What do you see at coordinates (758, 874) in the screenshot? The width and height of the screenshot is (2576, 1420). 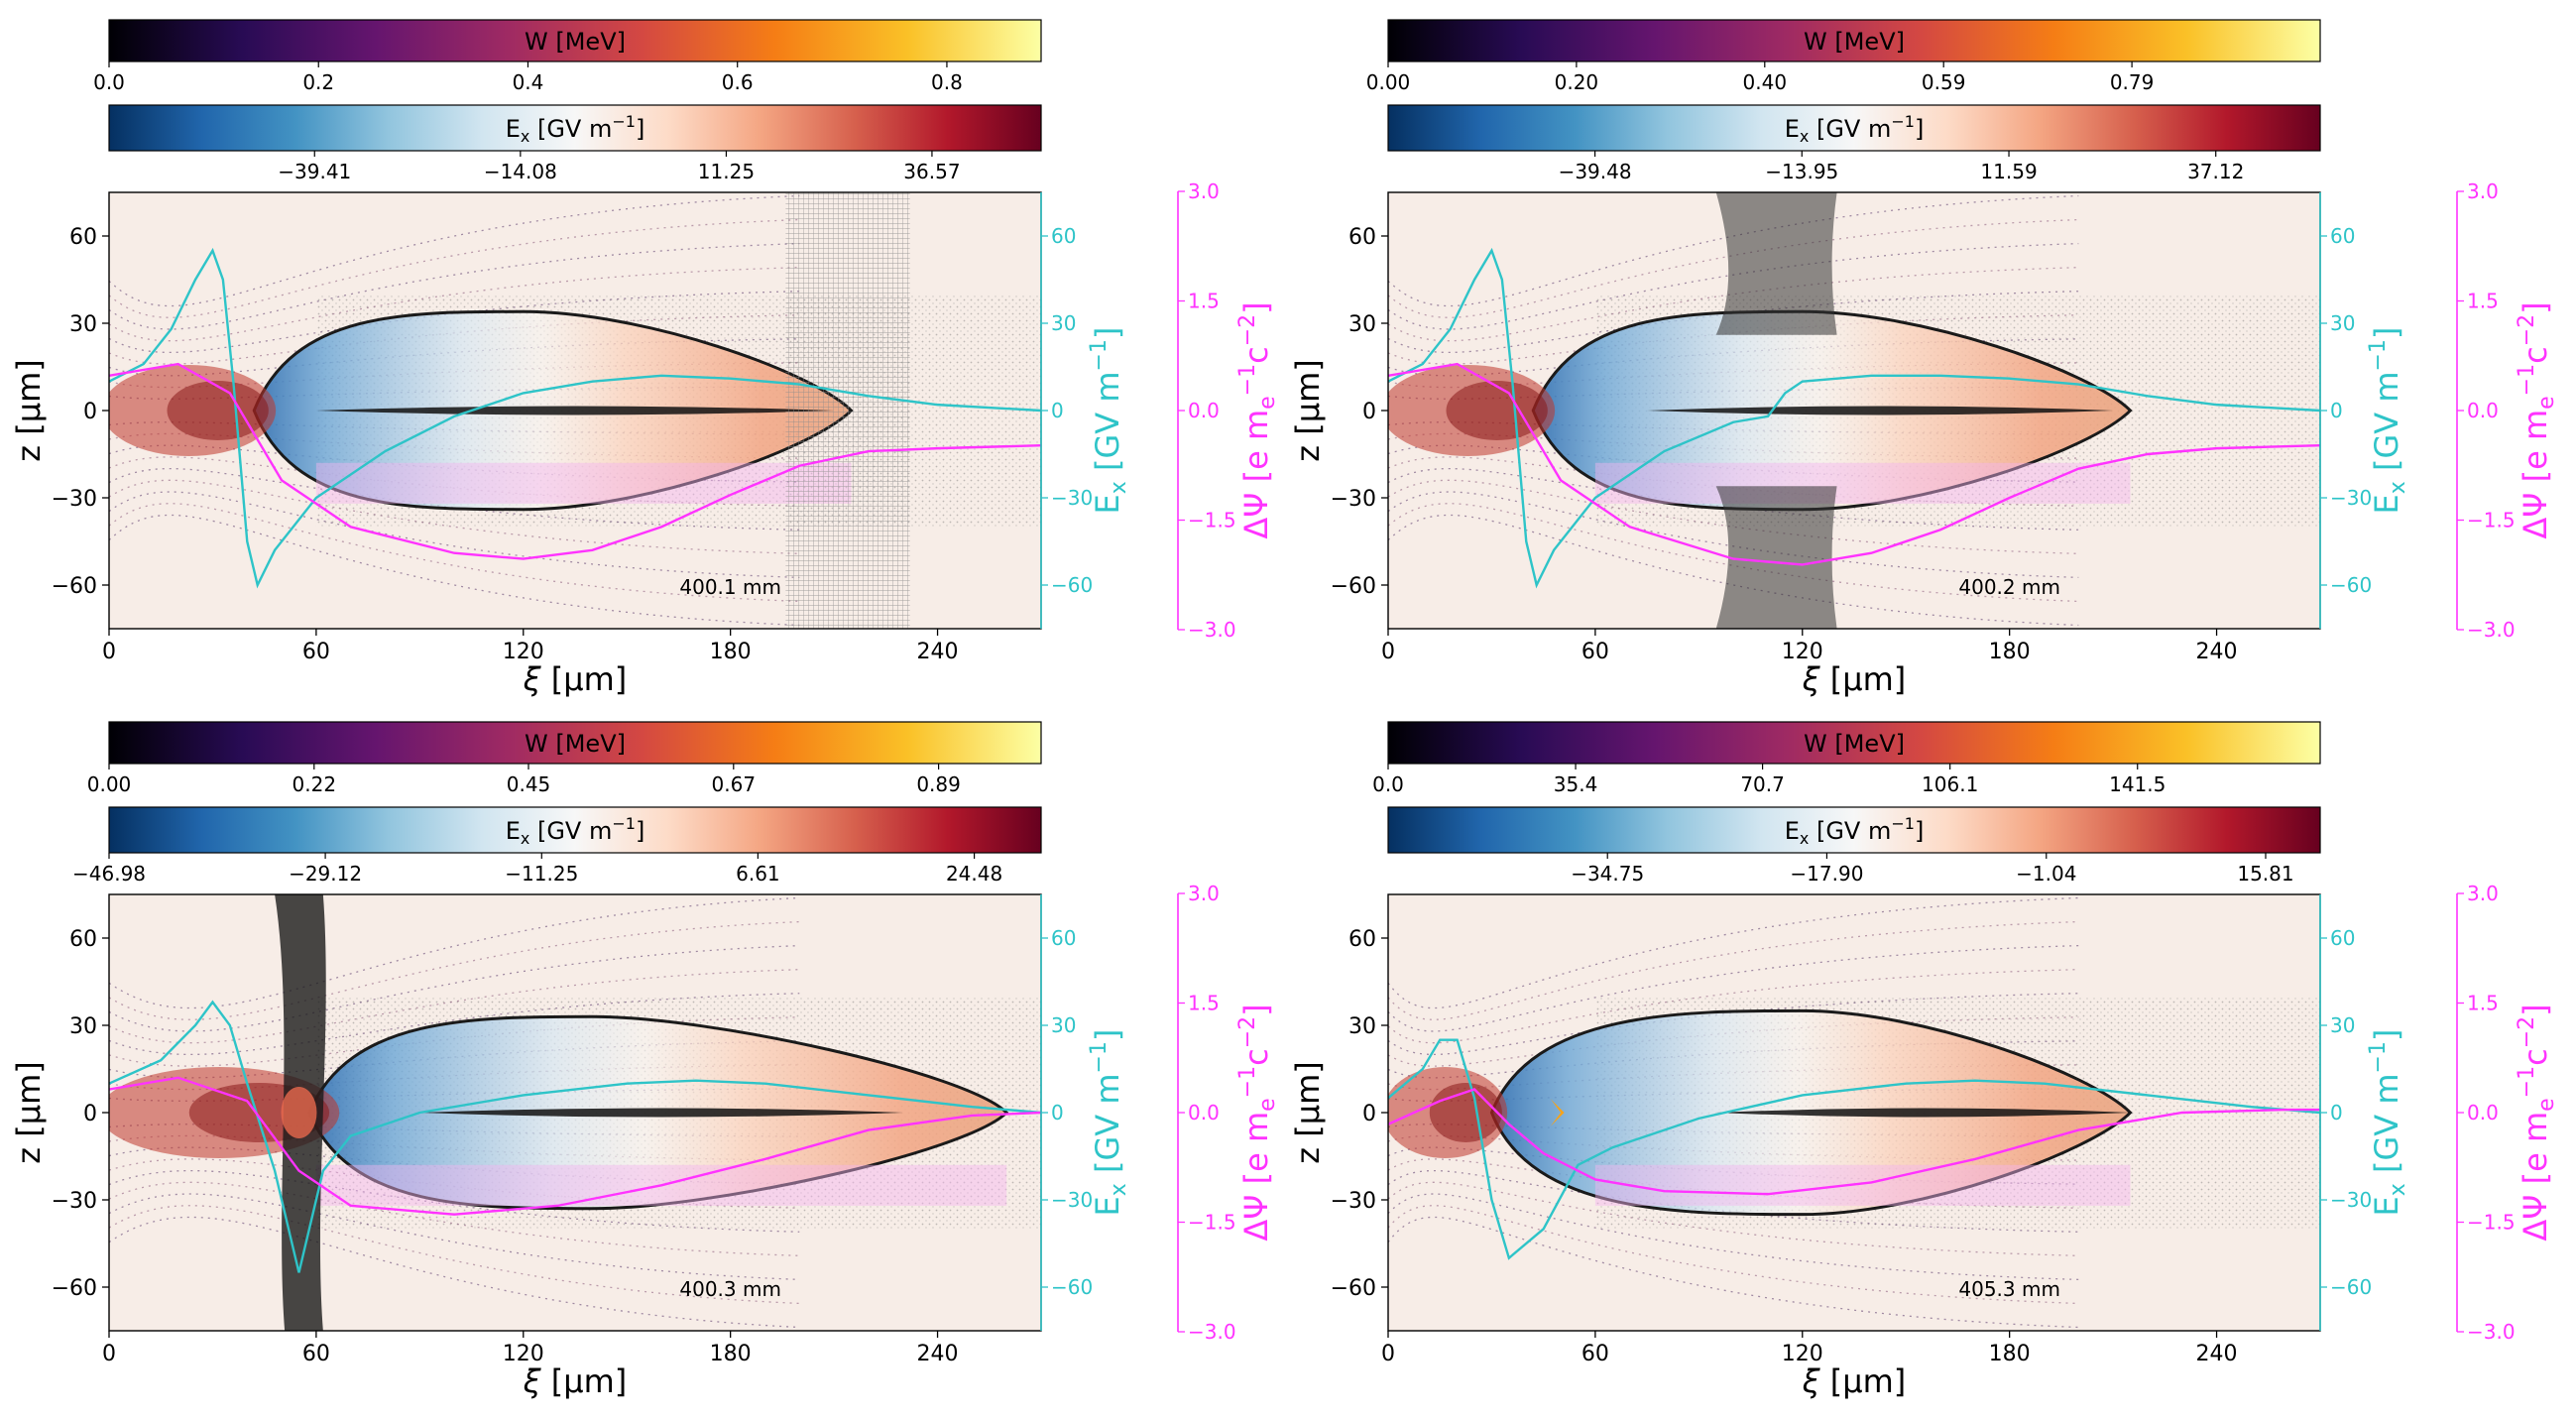 I see `ex-colorbar-tick-label: 6.61` at bounding box center [758, 874].